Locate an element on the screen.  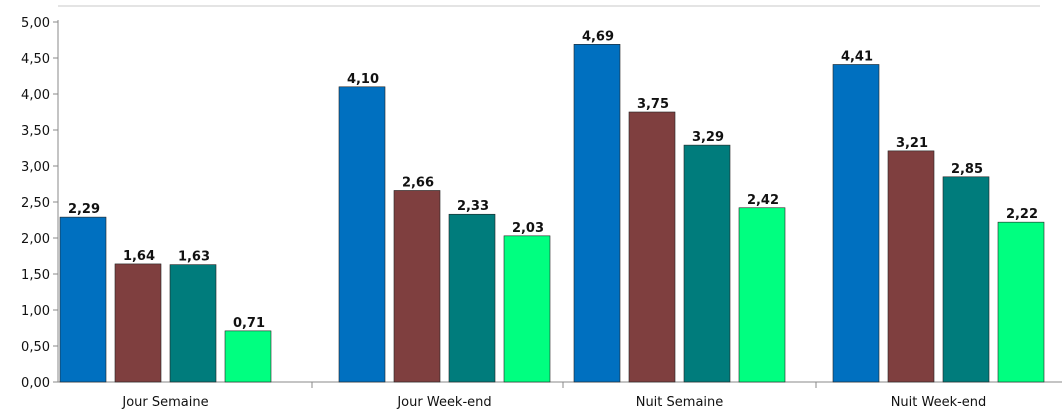
data-label: 1,64 is located at coordinates (139, 256).